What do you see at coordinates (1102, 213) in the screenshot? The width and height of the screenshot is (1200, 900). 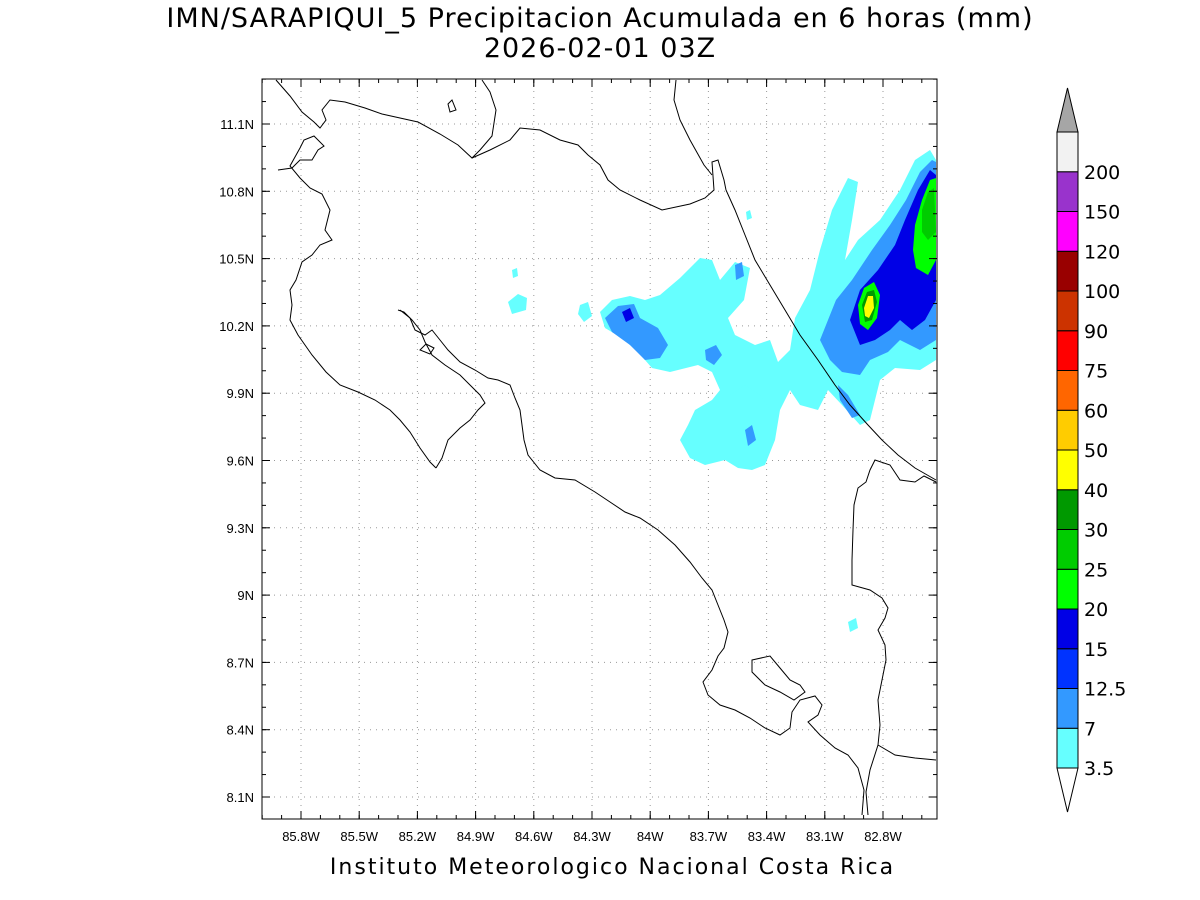 I see `legend-level-label: 150` at bounding box center [1102, 213].